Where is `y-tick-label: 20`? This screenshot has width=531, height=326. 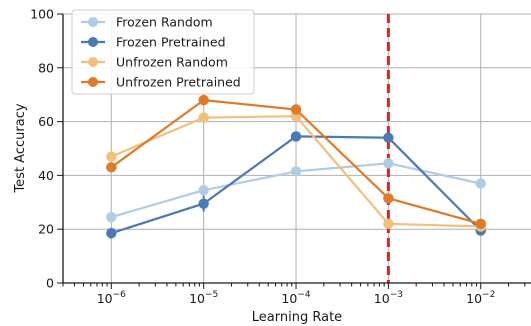 y-tick-label: 20 is located at coordinates (46, 229).